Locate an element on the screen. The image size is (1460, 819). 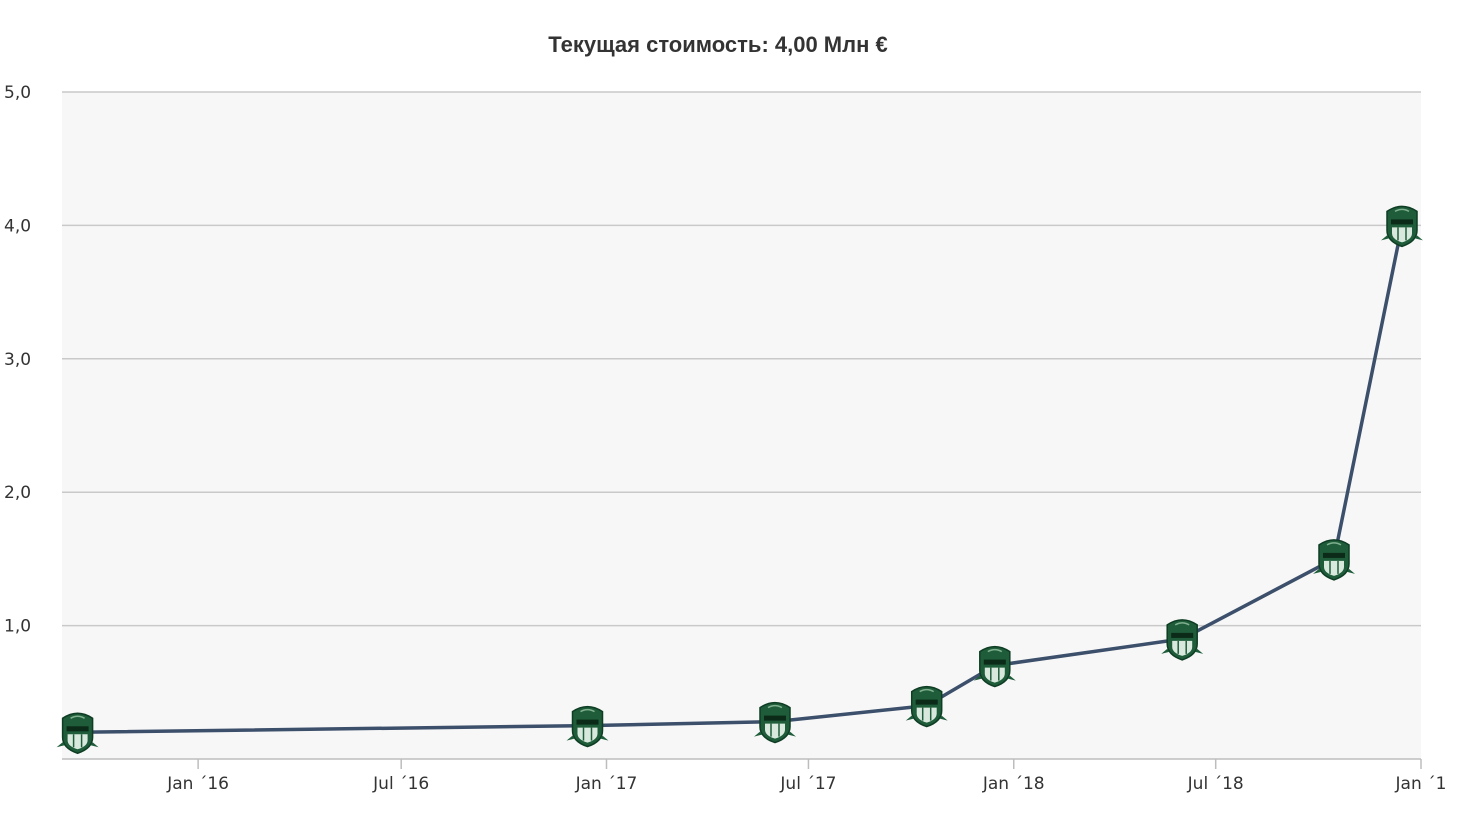
y-tick-label: 1,0 is located at coordinates (17, 627).